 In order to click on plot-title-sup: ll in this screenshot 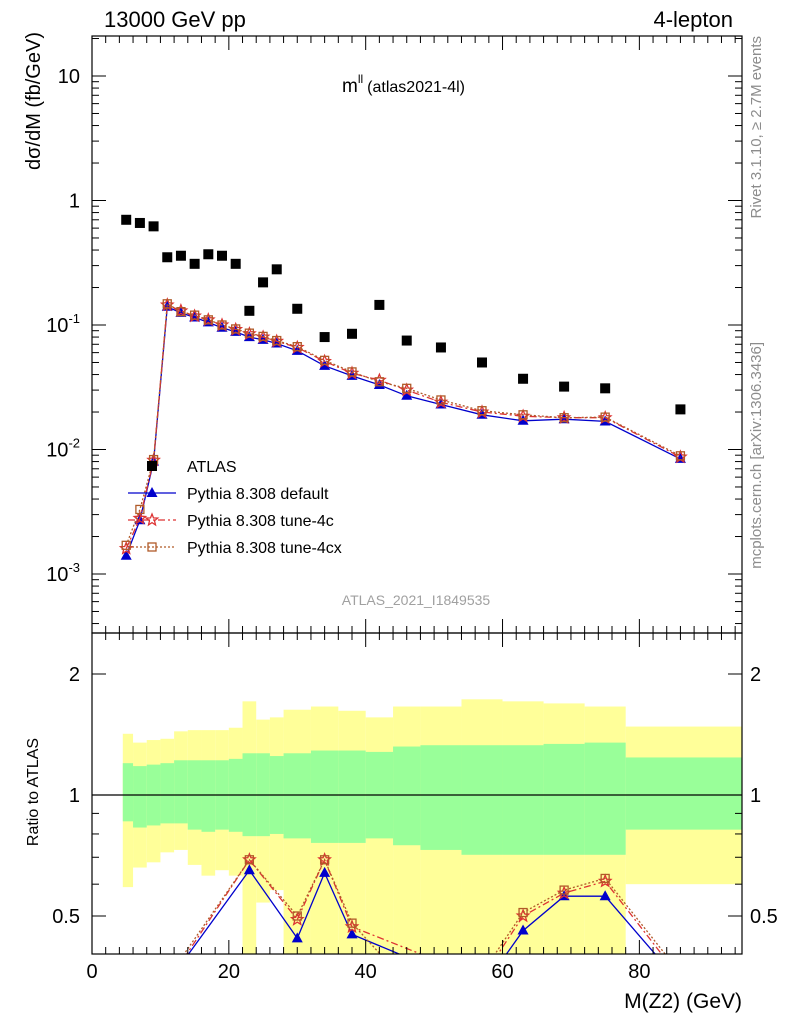, I will do `click(360, 79)`.